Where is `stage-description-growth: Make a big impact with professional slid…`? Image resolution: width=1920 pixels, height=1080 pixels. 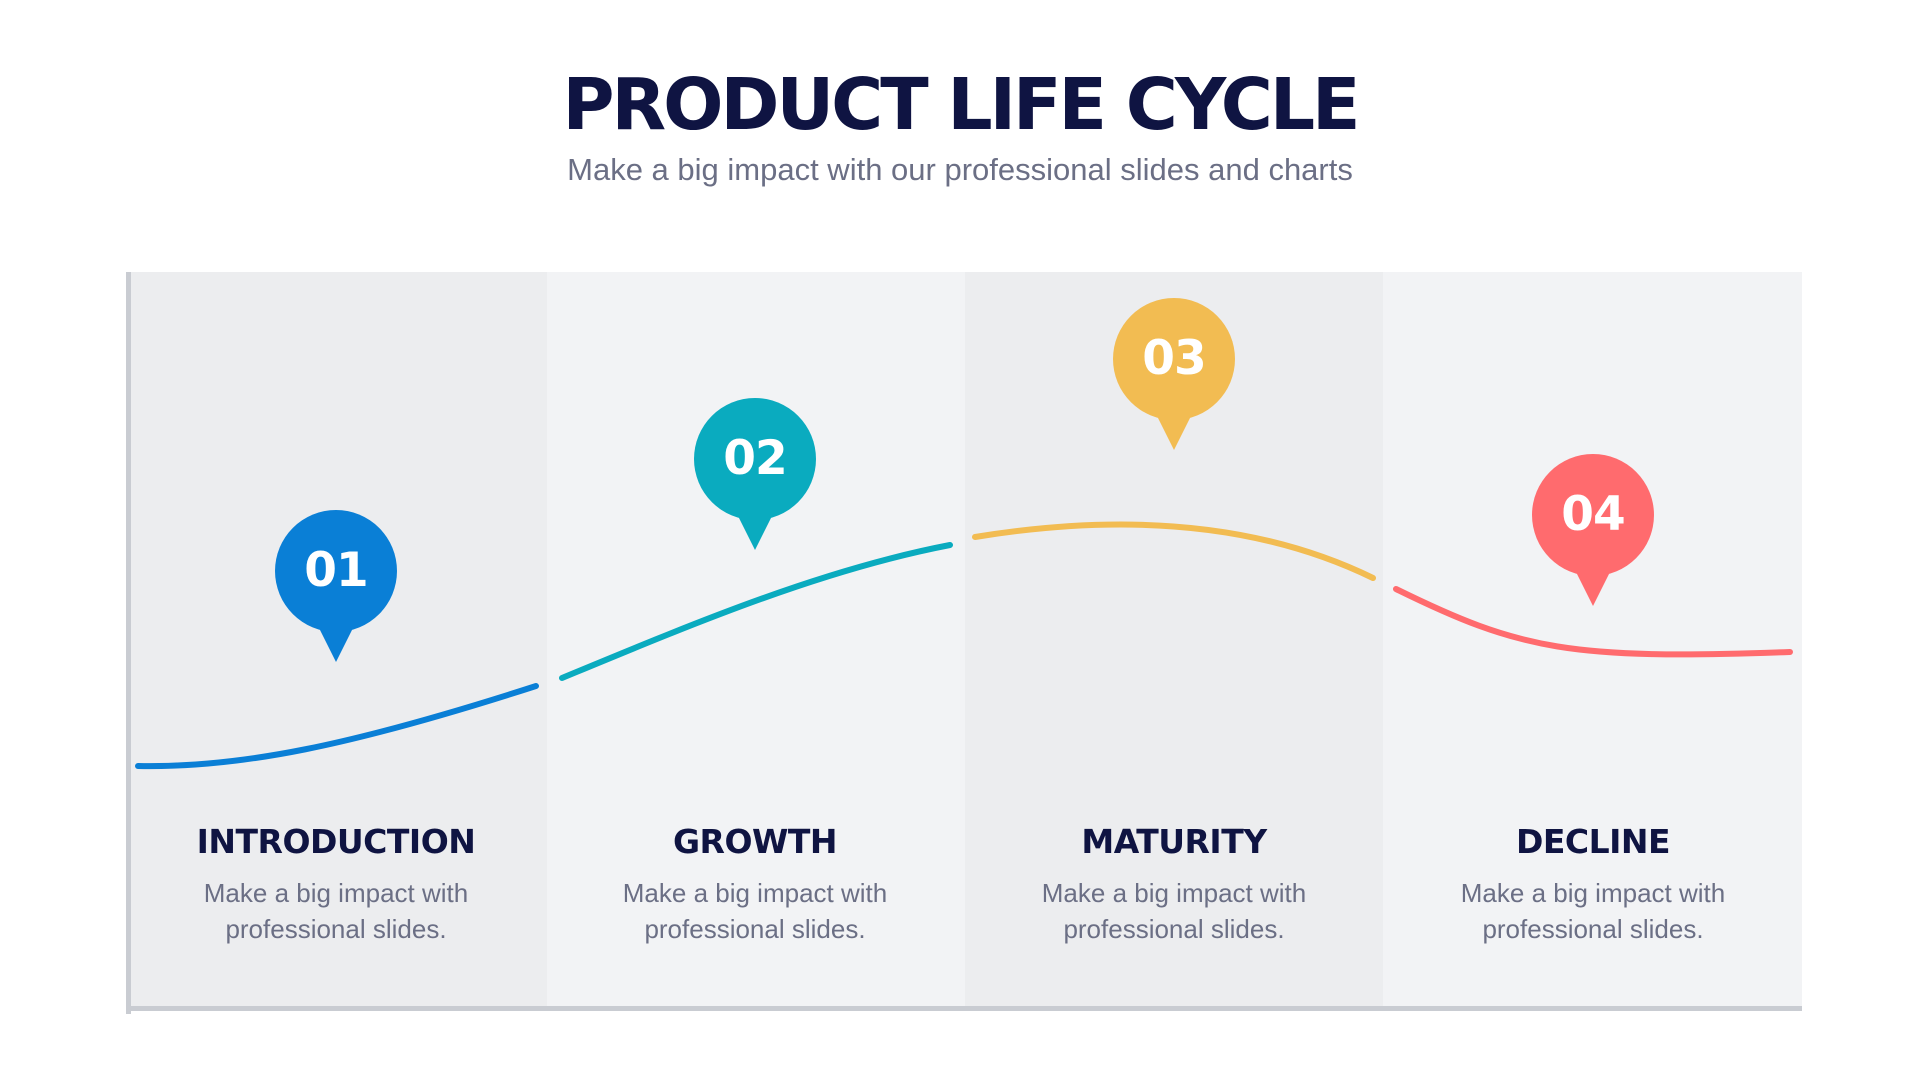
stage-description-growth: Make a big impact with professional slid… is located at coordinates (755, 911).